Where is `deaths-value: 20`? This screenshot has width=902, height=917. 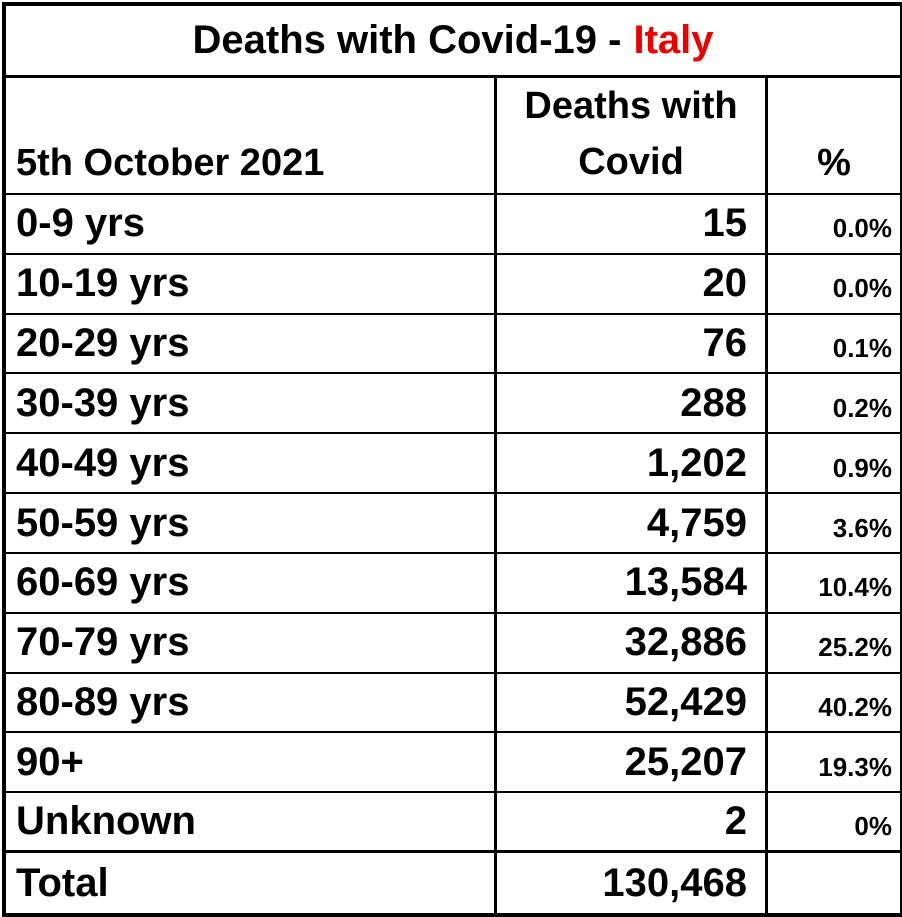
deaths-value: 20 is located at coordinates (632, 284).